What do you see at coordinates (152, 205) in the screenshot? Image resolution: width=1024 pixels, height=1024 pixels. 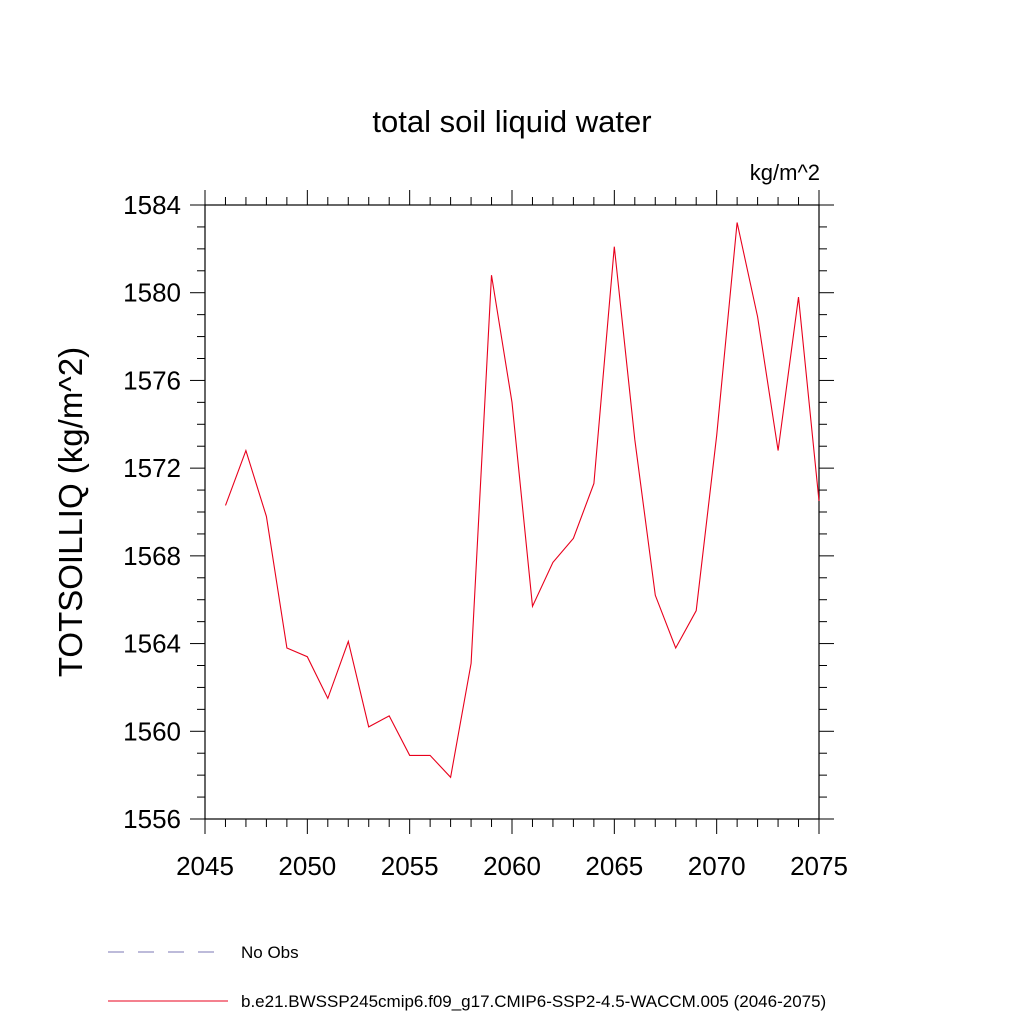 I see `y-tick-label: 1584` at bounding box center [152, 205].